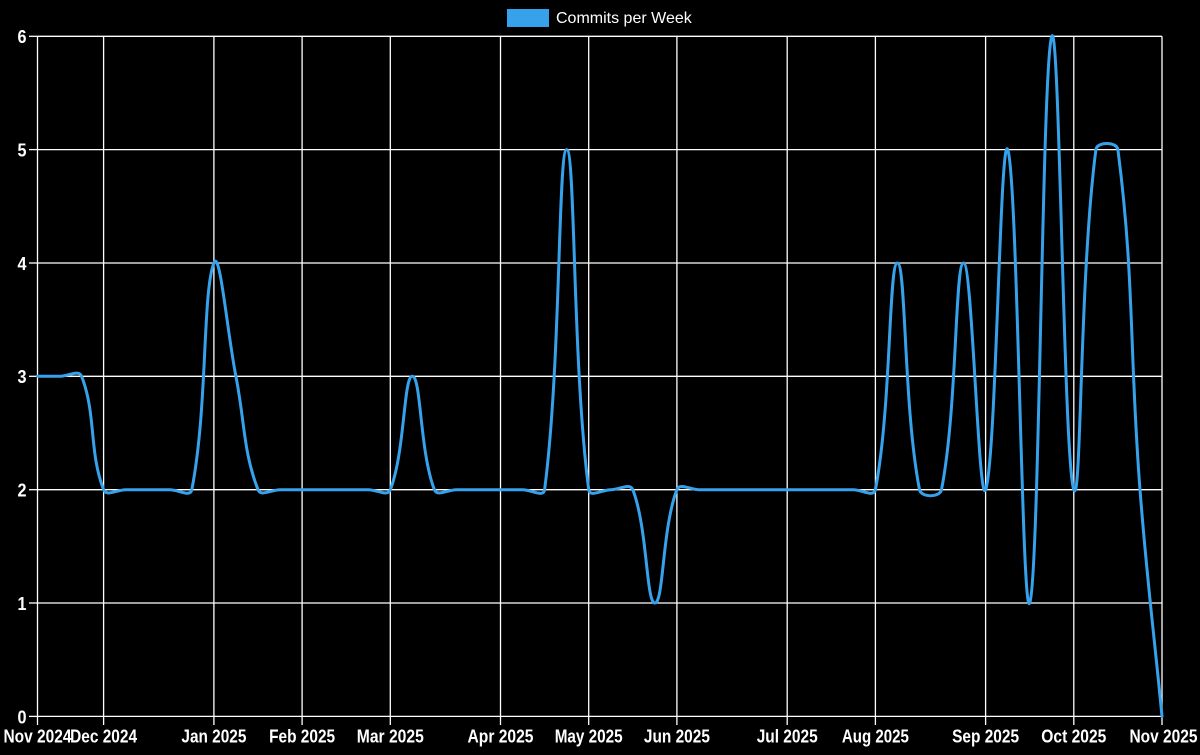 The width and height of the screenshot is (1200, 755). What do you see at coordinates (985, 737) in the screenshot?
I see `svg-text: Sep 2025` at bounding box center [985, 737].